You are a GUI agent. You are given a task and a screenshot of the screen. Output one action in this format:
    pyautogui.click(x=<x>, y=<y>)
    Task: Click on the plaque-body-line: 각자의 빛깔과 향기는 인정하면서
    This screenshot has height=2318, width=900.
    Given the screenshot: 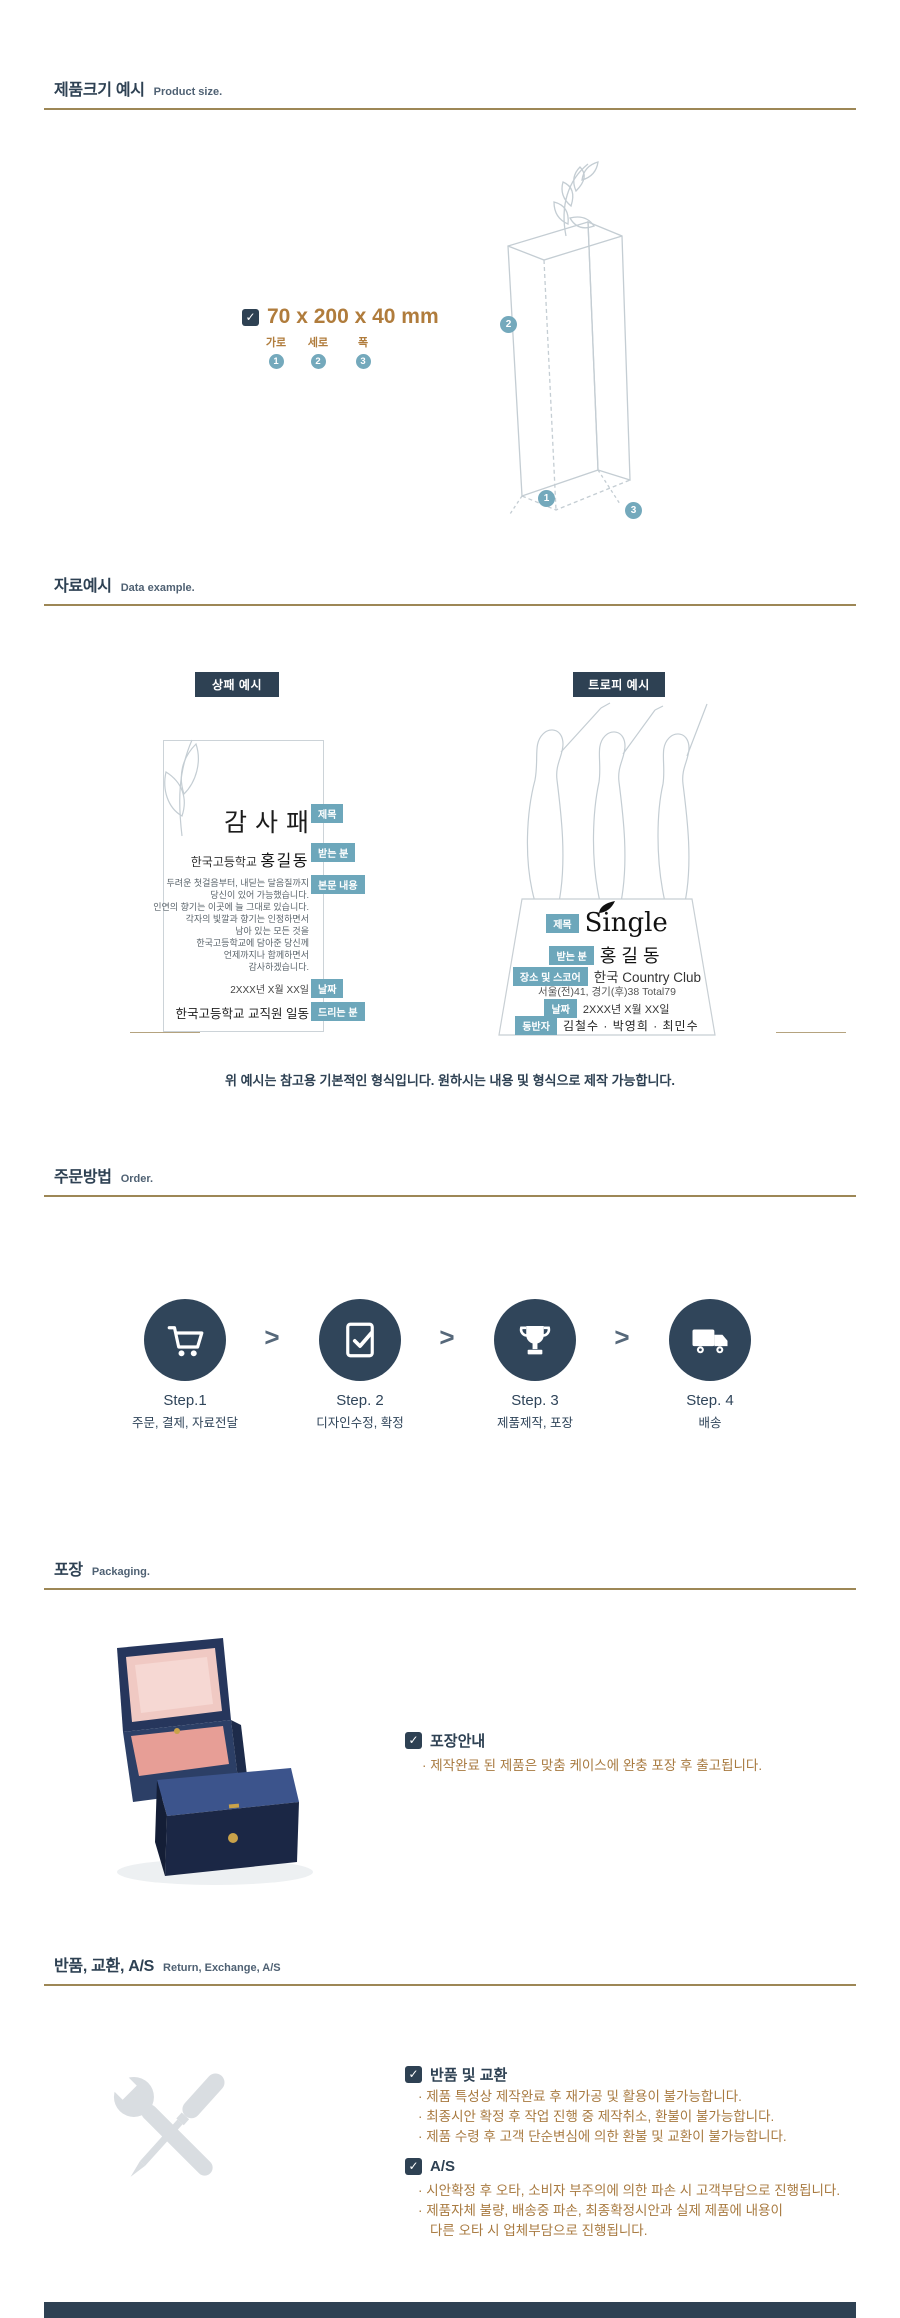 What is the action you would take?
    pyautogui.click(x=247, y=919)
    